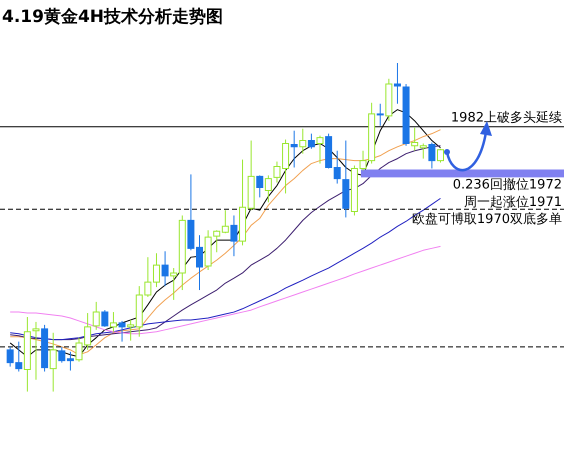  What do you see at coordinates (112, 17) in the screenshot?
I see `chart-title: 4.19黄金4H技术分析走势图` at bounding box center [112, 17].